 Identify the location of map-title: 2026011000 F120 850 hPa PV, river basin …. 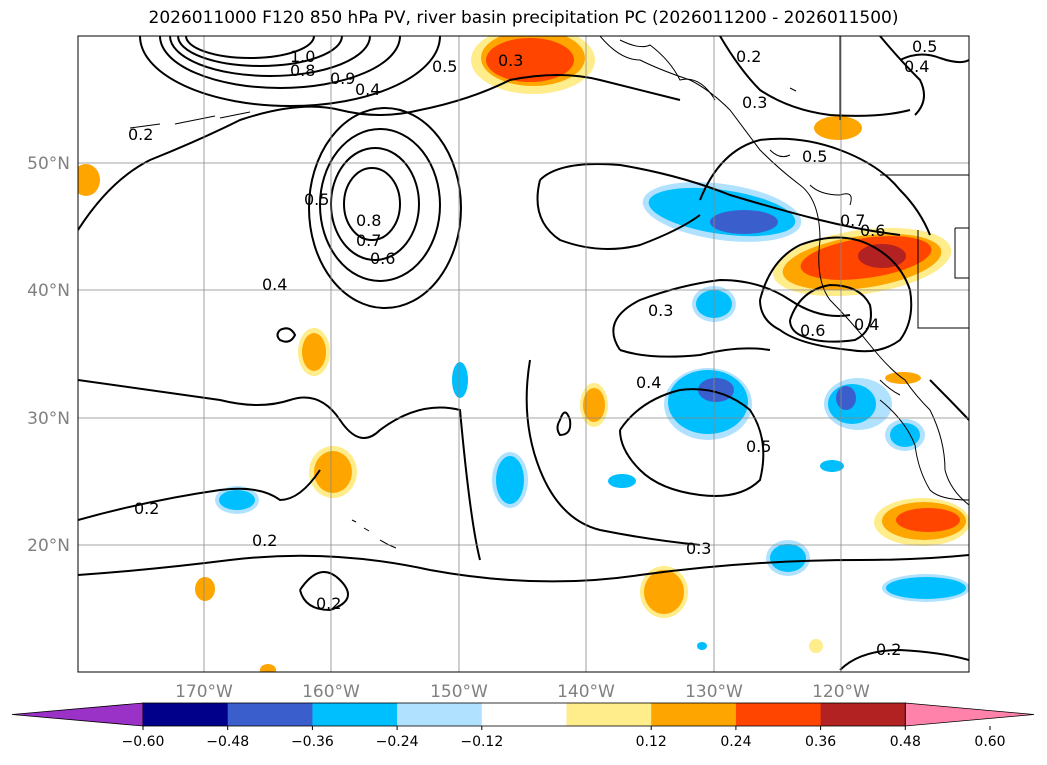
(523, 18).